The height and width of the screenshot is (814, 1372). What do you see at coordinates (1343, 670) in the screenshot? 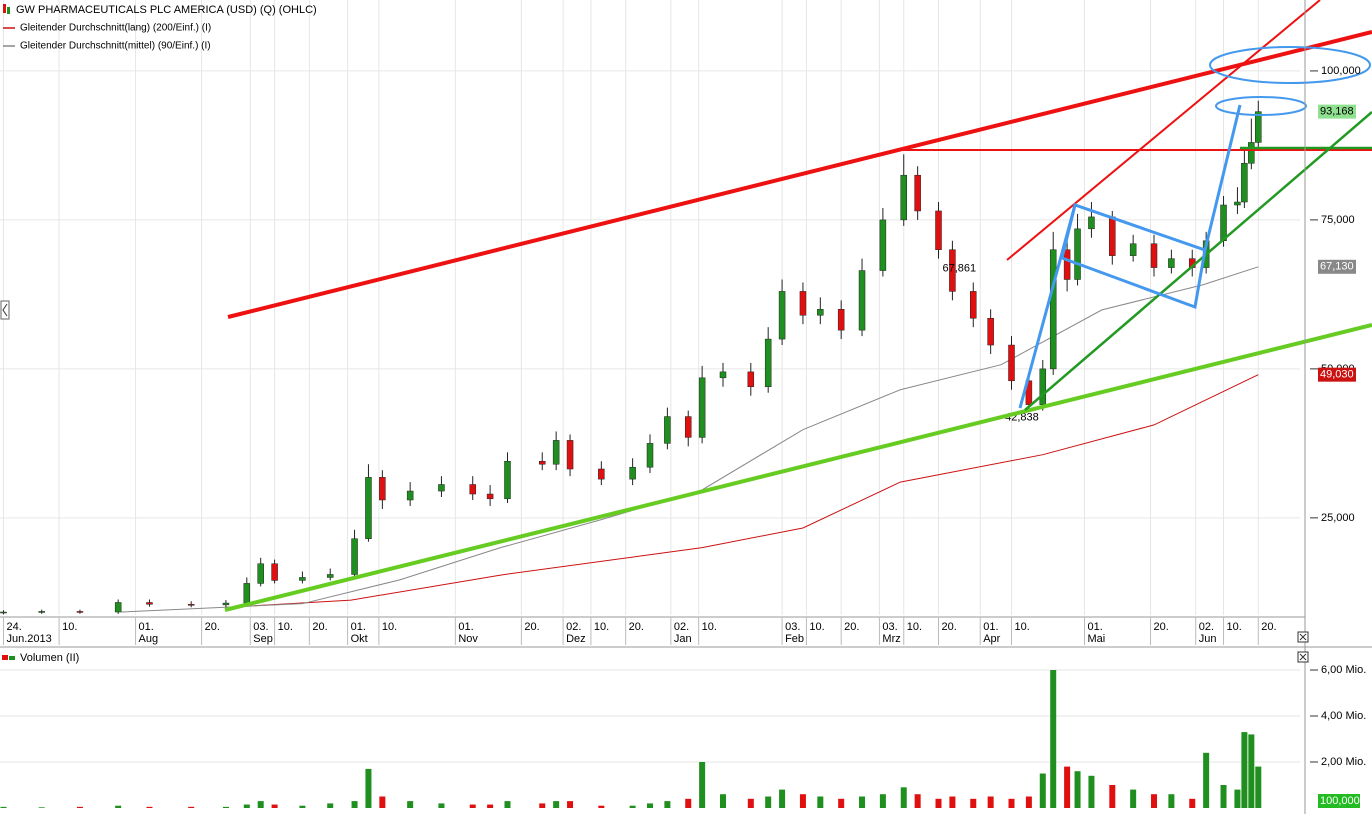
I see `y-tick-label: 6,00 Mio.` at bounding box center [1343, 670].